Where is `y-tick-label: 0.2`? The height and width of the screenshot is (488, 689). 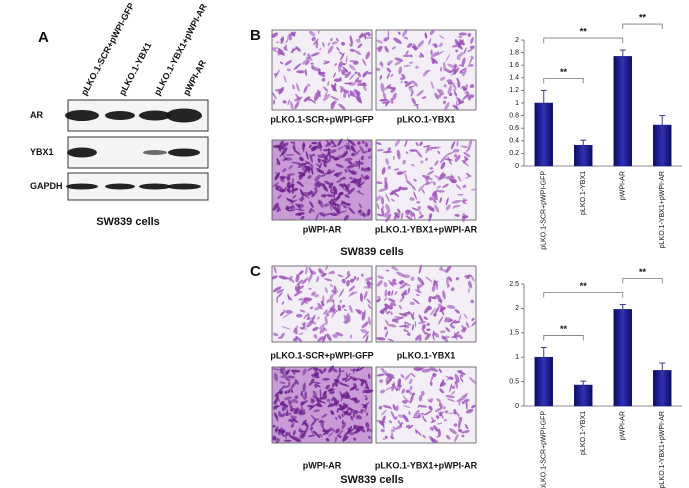
y-tick-label: 0.2 is located at coordinates (514, 153).